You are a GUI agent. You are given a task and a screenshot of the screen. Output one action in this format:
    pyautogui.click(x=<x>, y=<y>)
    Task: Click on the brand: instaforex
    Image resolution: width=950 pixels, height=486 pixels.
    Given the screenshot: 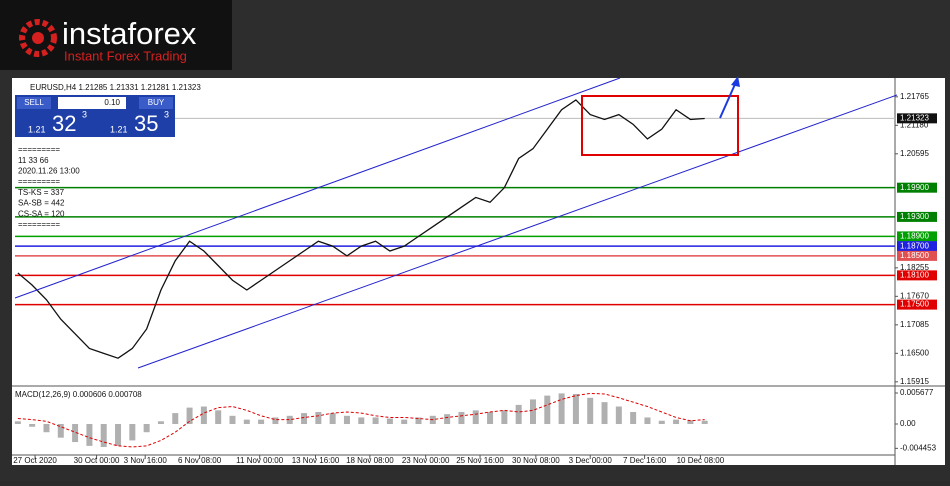 What is the action you would take?
    pyautogui.click(x=129, y=33)
    